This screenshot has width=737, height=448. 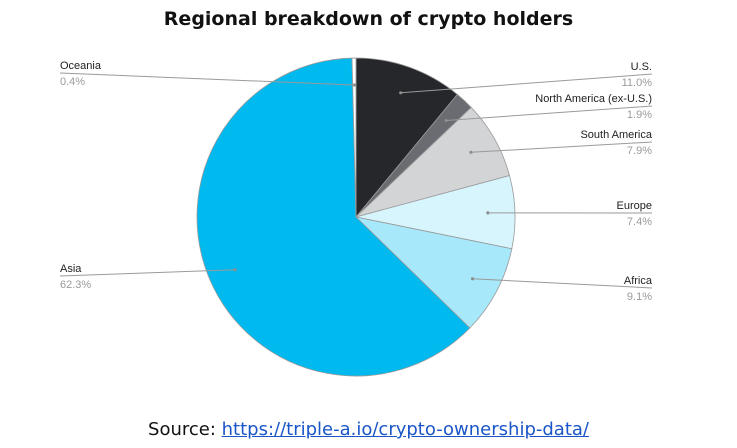 I want to click on slice-label: Africa, so click(x=638, y=281).